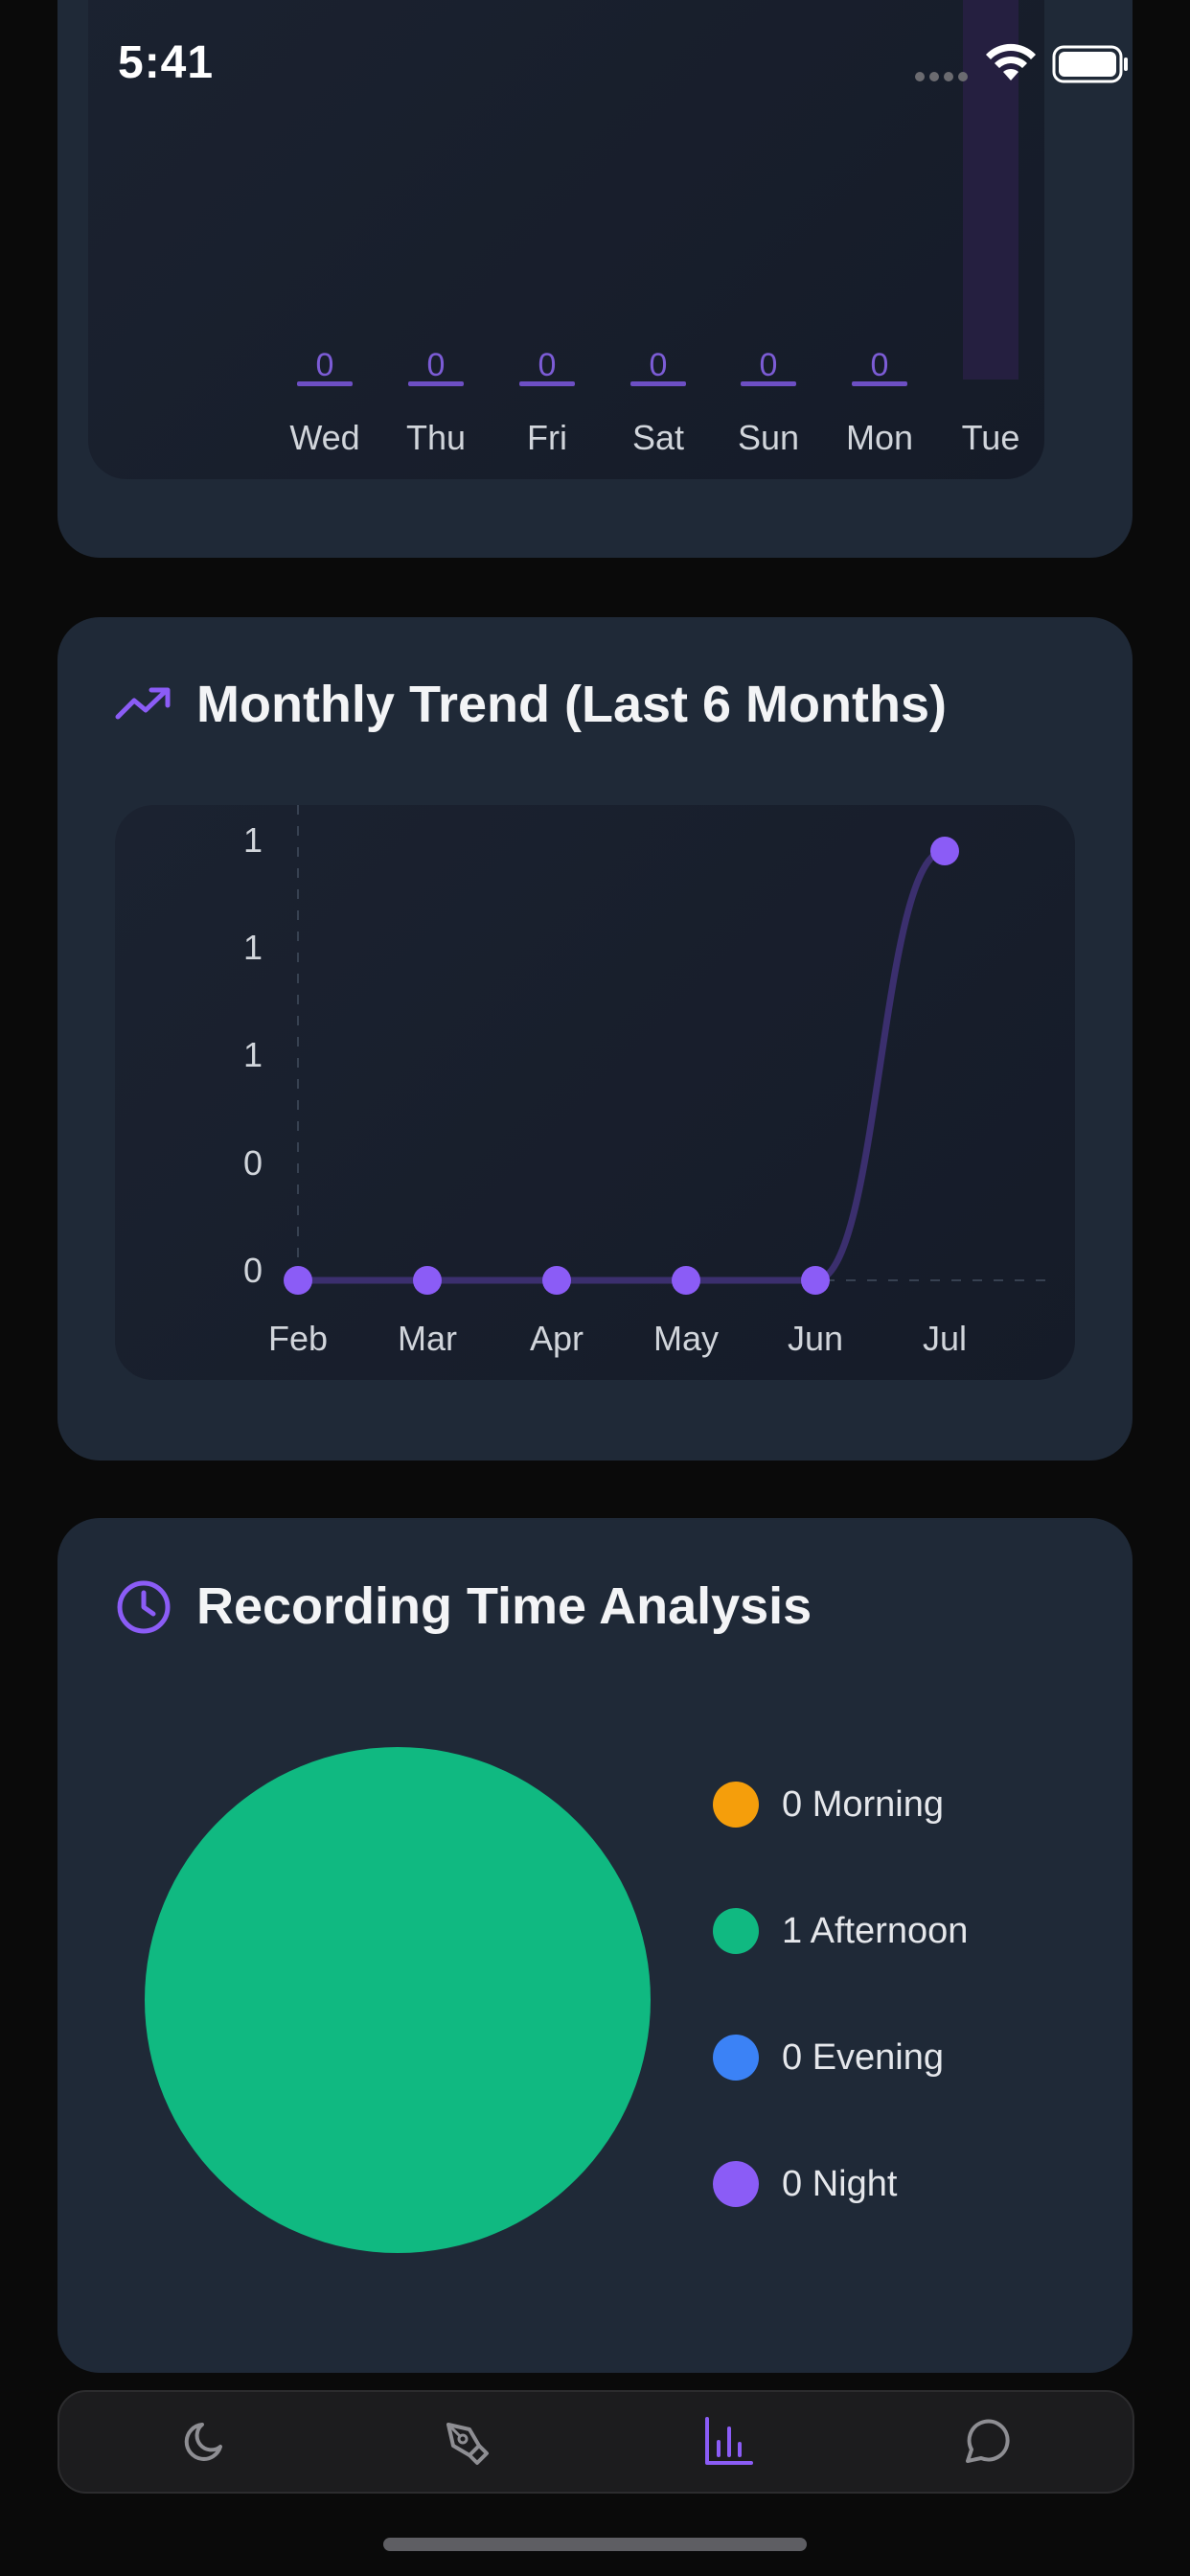 The image size is (1190, 2576). What do you see at coordinates (1011, 64) in the screenshot?
I see `wifi-icon` at bounding box center [1011, 64].